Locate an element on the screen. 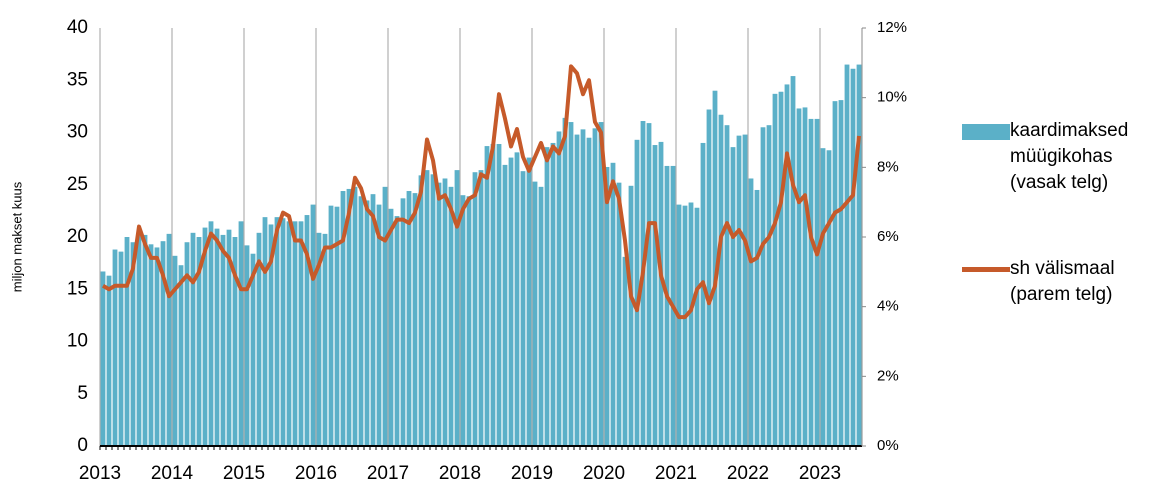 This screenshot has width=1159, height=489. x-tick-label: 2020 is located at coordinates (604, 473).